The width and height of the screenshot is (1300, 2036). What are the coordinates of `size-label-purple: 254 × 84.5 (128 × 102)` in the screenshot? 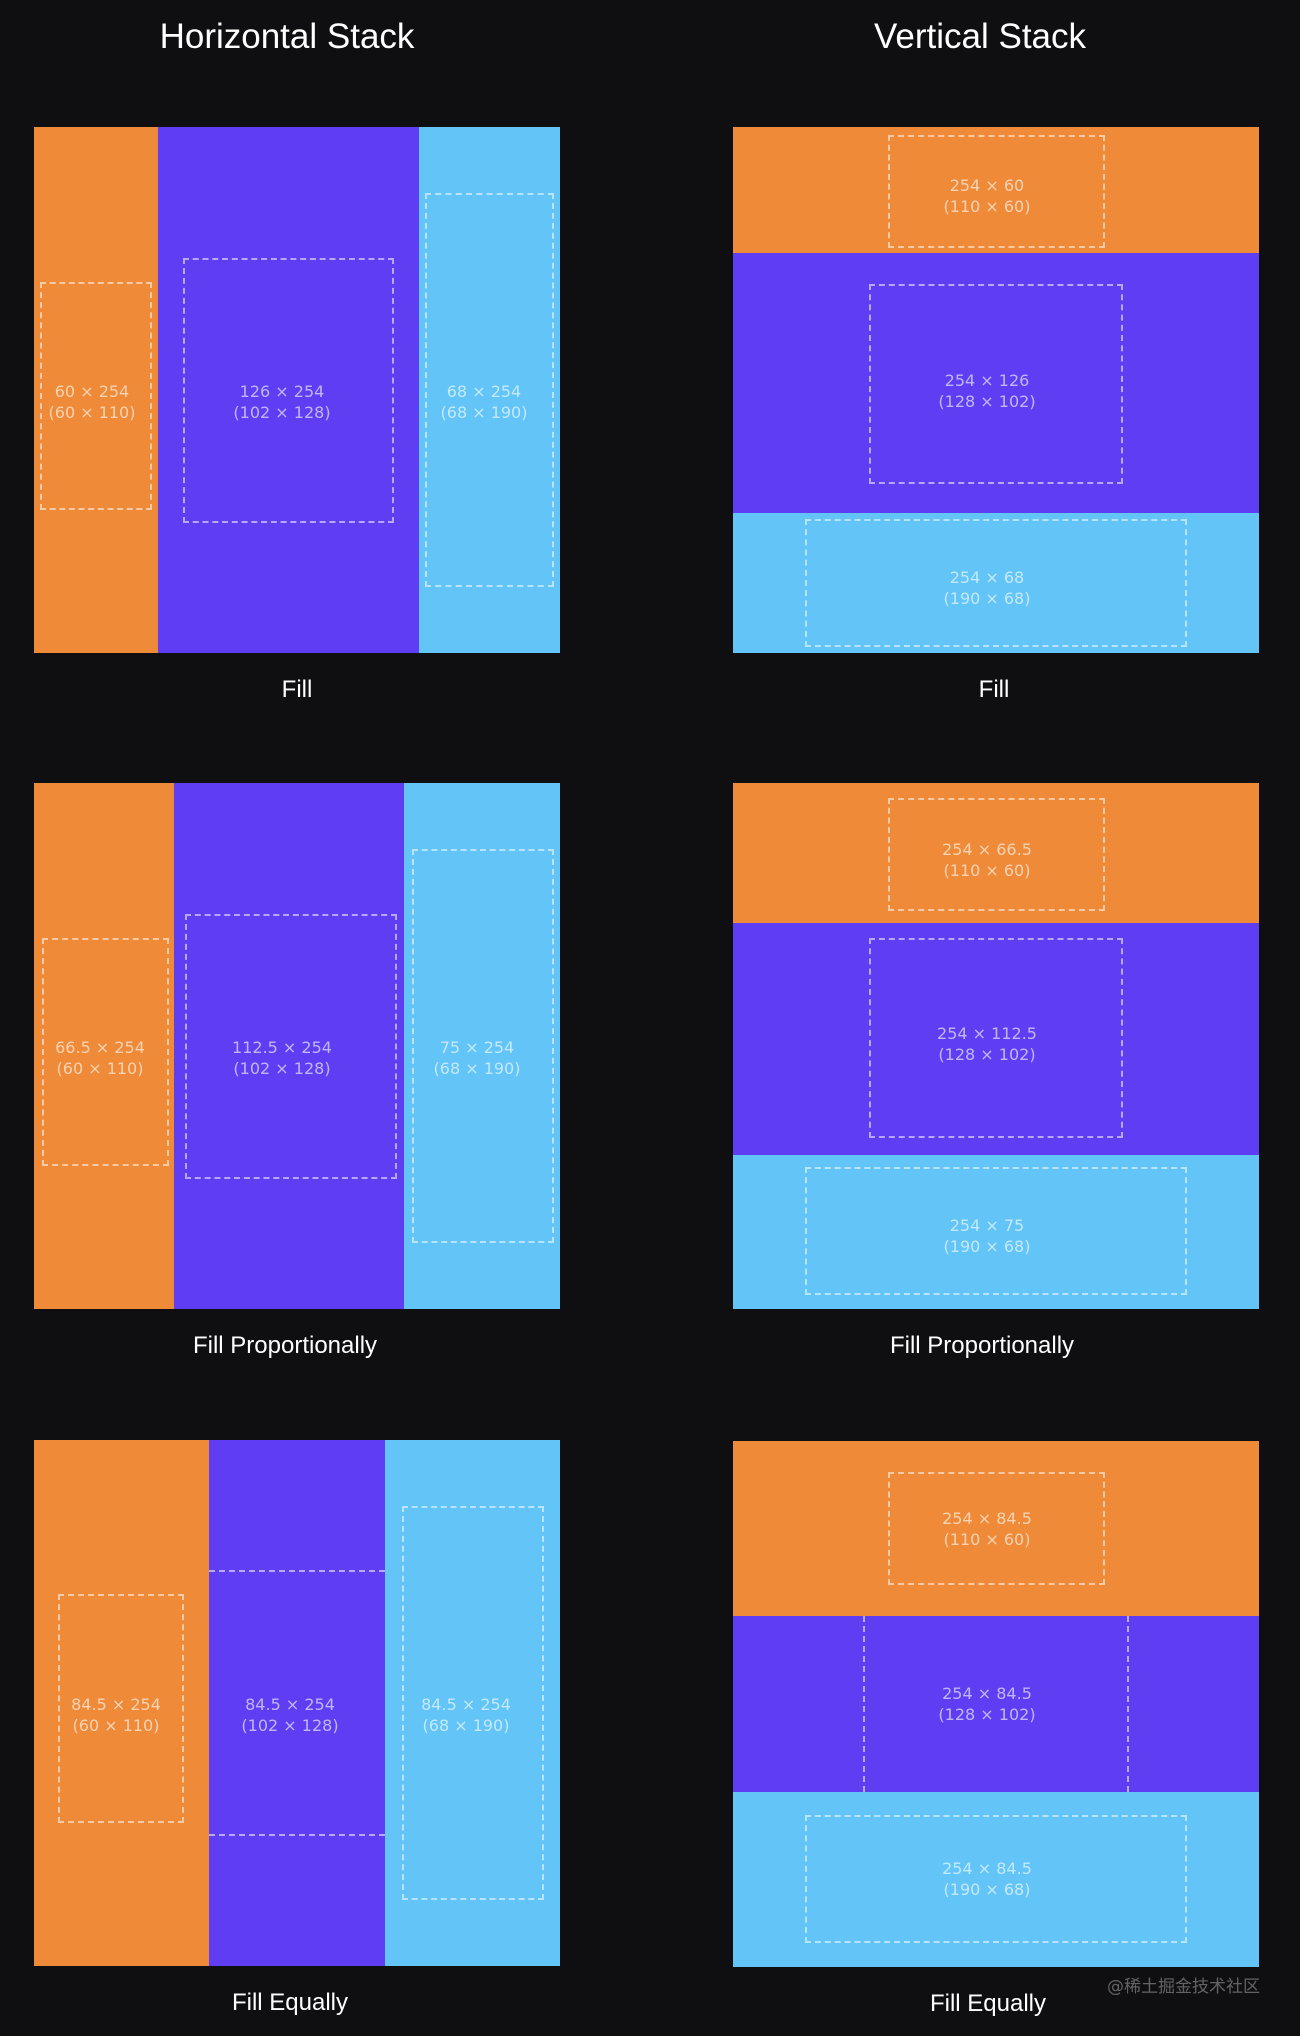 It's located at (987, 1704).